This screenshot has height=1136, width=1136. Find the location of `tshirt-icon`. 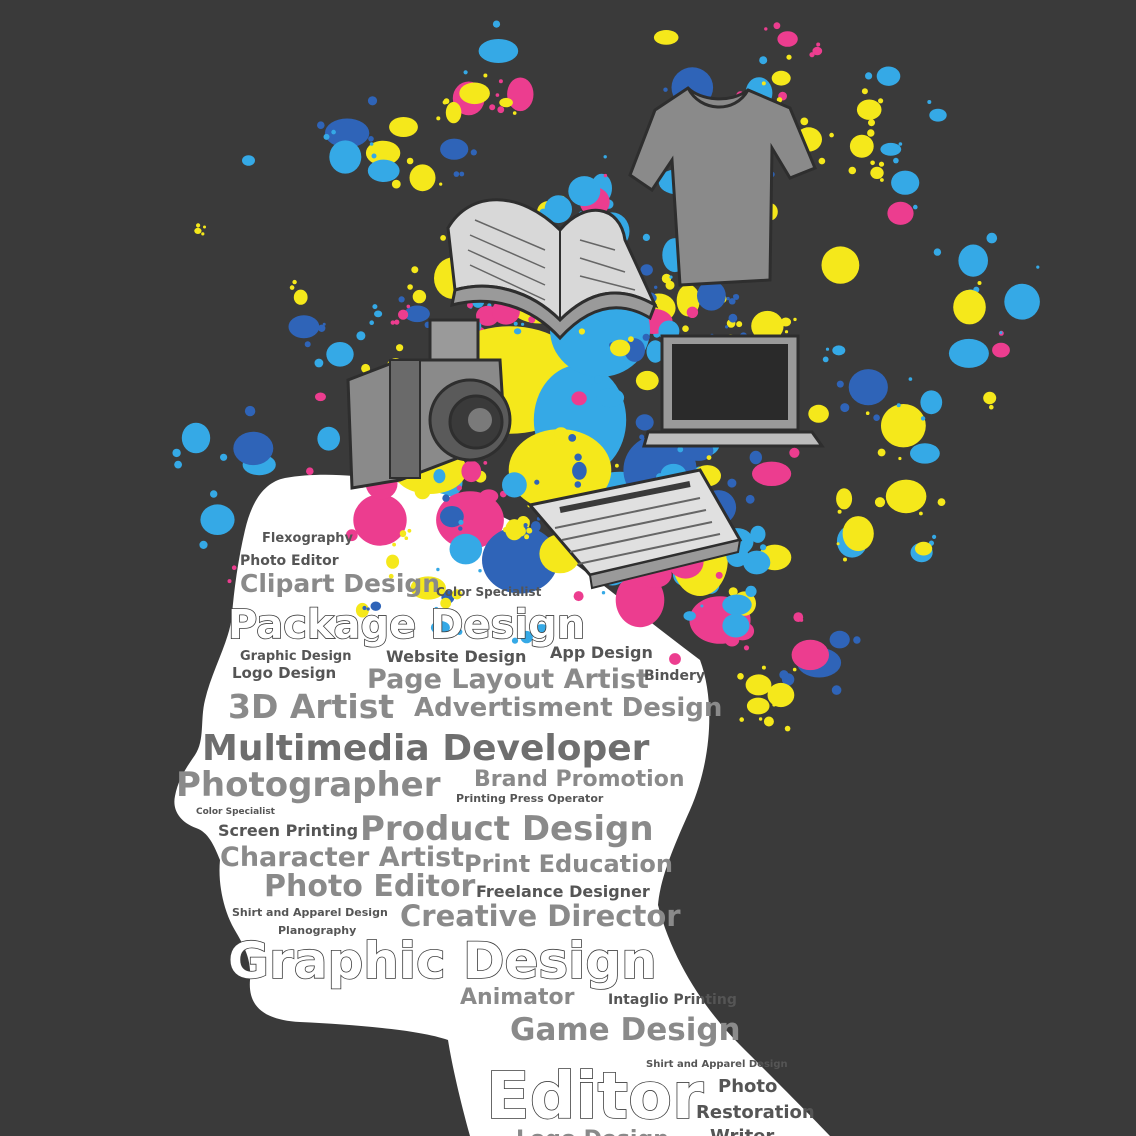

tshirt-icon is located at coordinates (722, 186).